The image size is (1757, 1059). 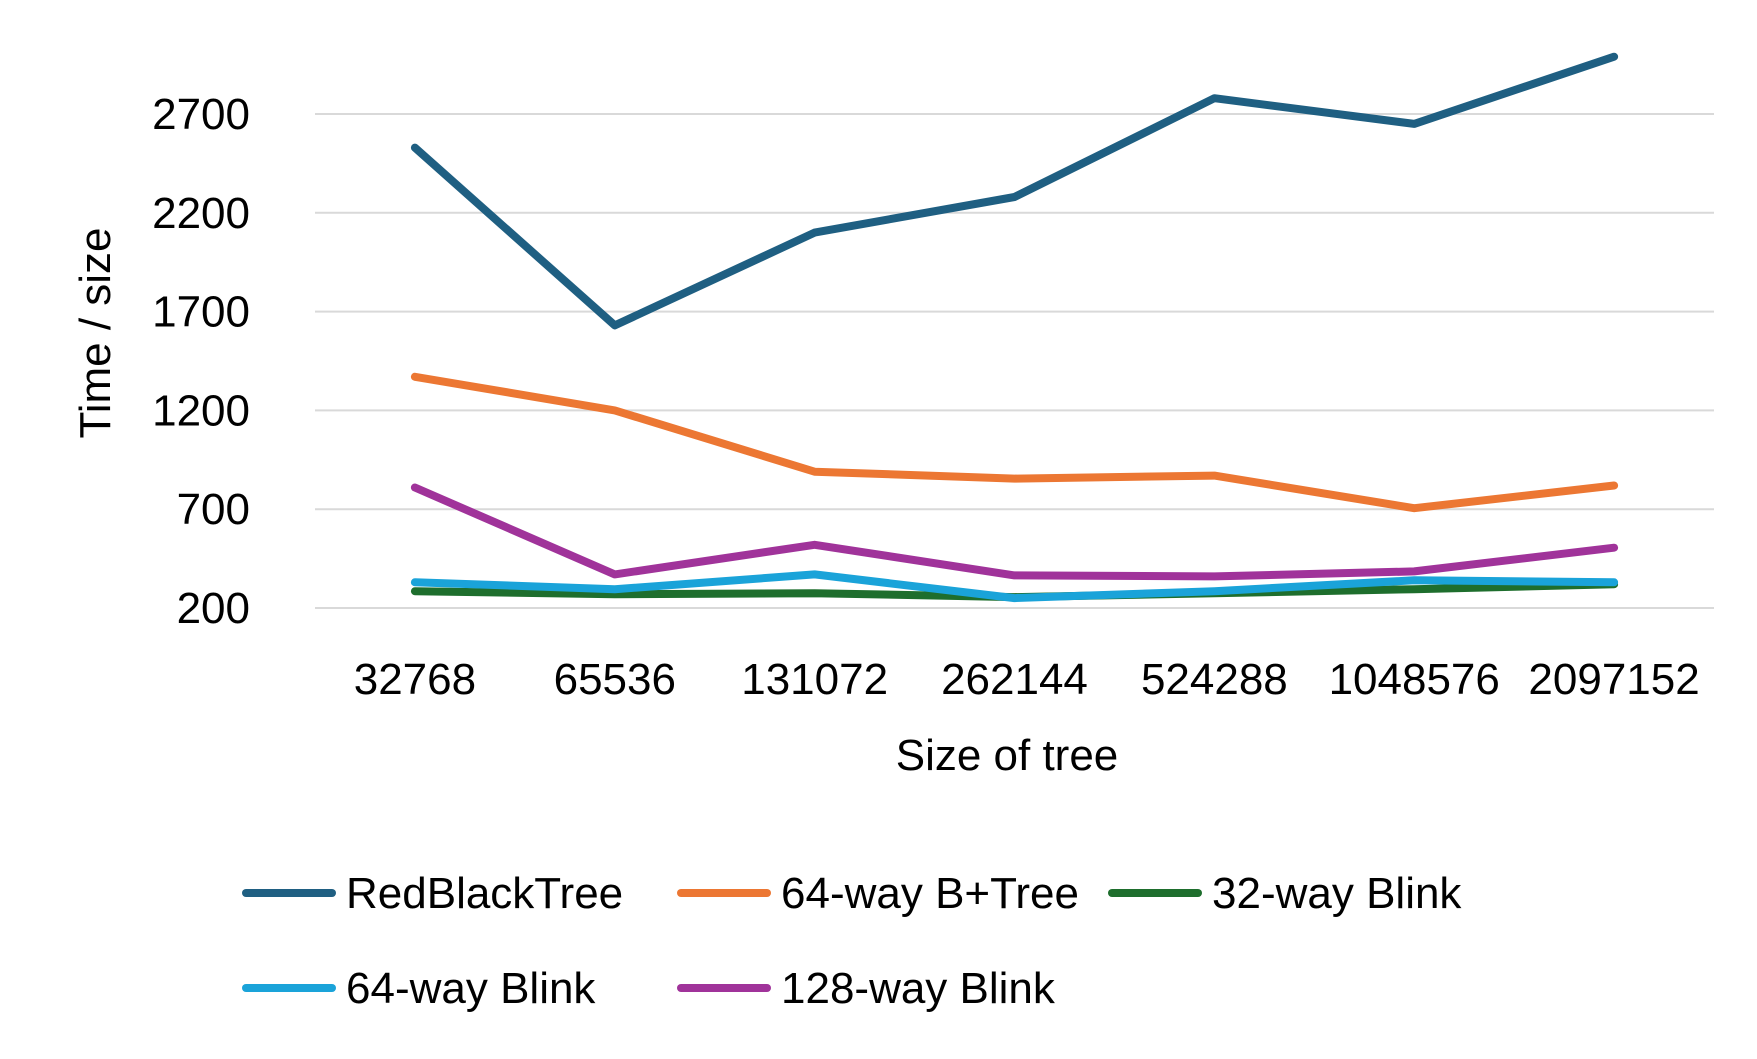 I want to click on x-tick-label: 1048576, so click(x=1414, y=679).